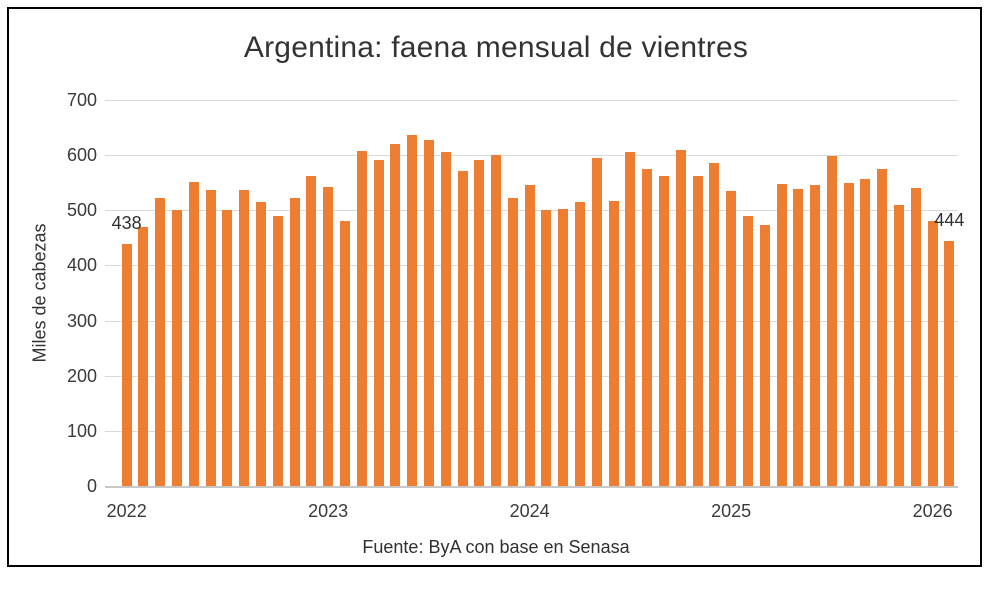 The width and height of the screenshot is (992, 590). What do you see at coordinates (328, 511) in the screenshot?
I see `x-tick-2023: 2023` at bounding box center [328, 511].